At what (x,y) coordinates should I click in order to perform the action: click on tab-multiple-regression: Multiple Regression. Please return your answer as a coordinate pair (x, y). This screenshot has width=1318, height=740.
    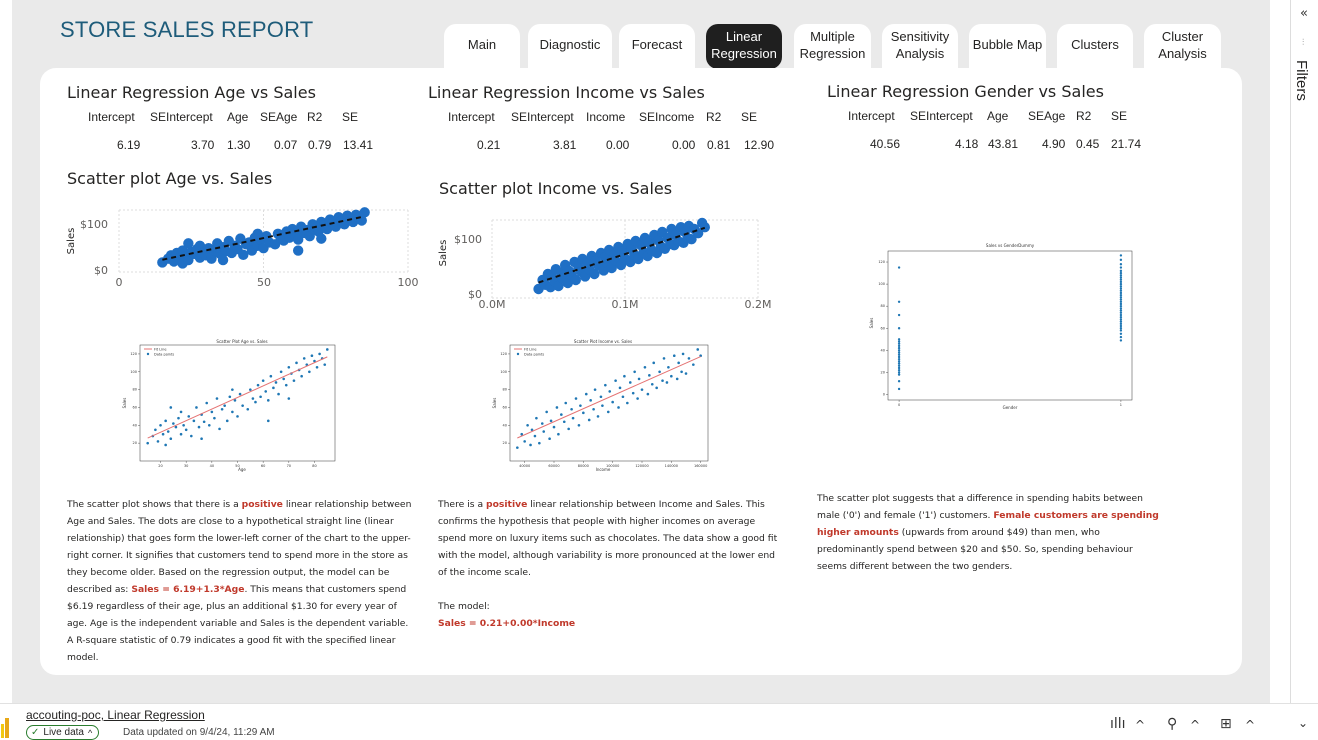
    Looking at the image, I should click on (832, 46).